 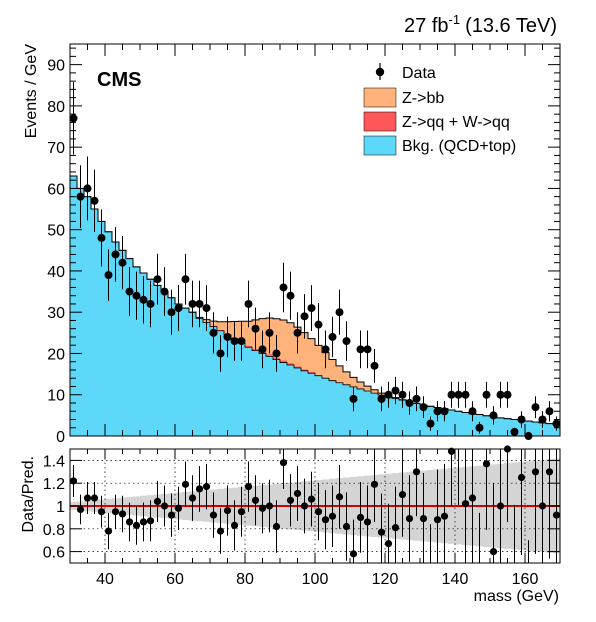 What do you see at coordinates (436, 121) in the screenshot?
I see `legend-entry-vqq: Z->qq + W->qq` at bounding box center [436, 121].